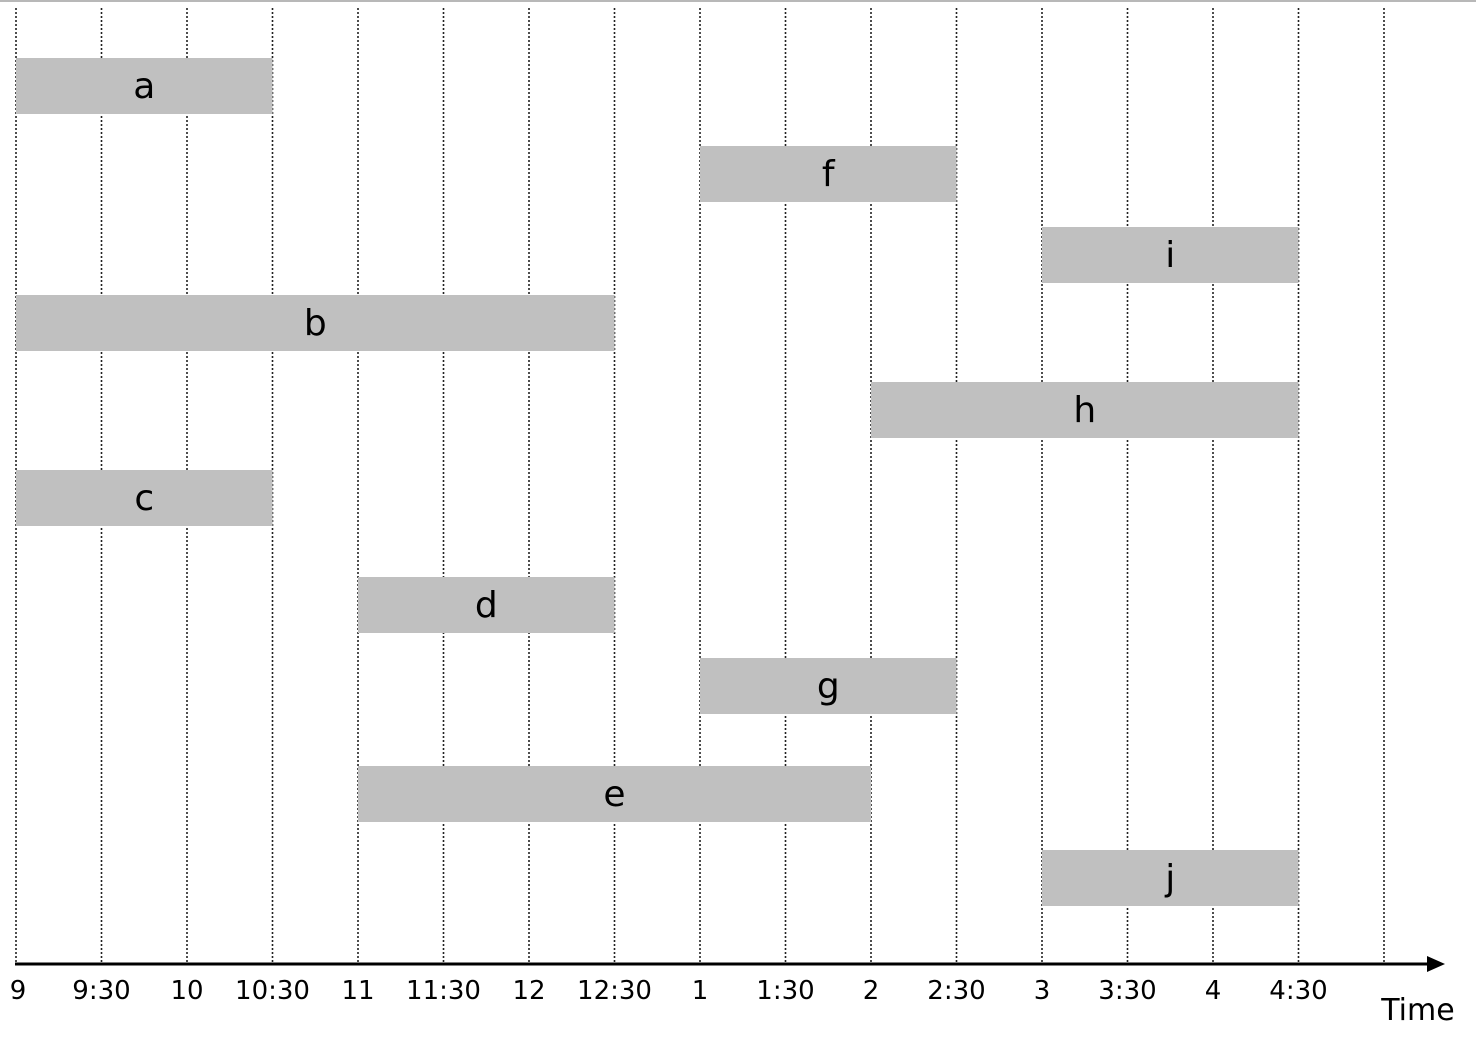 This screenshot has width=1476, height=1044. I want to click on interval-label-h: h, so click(1084, 410).